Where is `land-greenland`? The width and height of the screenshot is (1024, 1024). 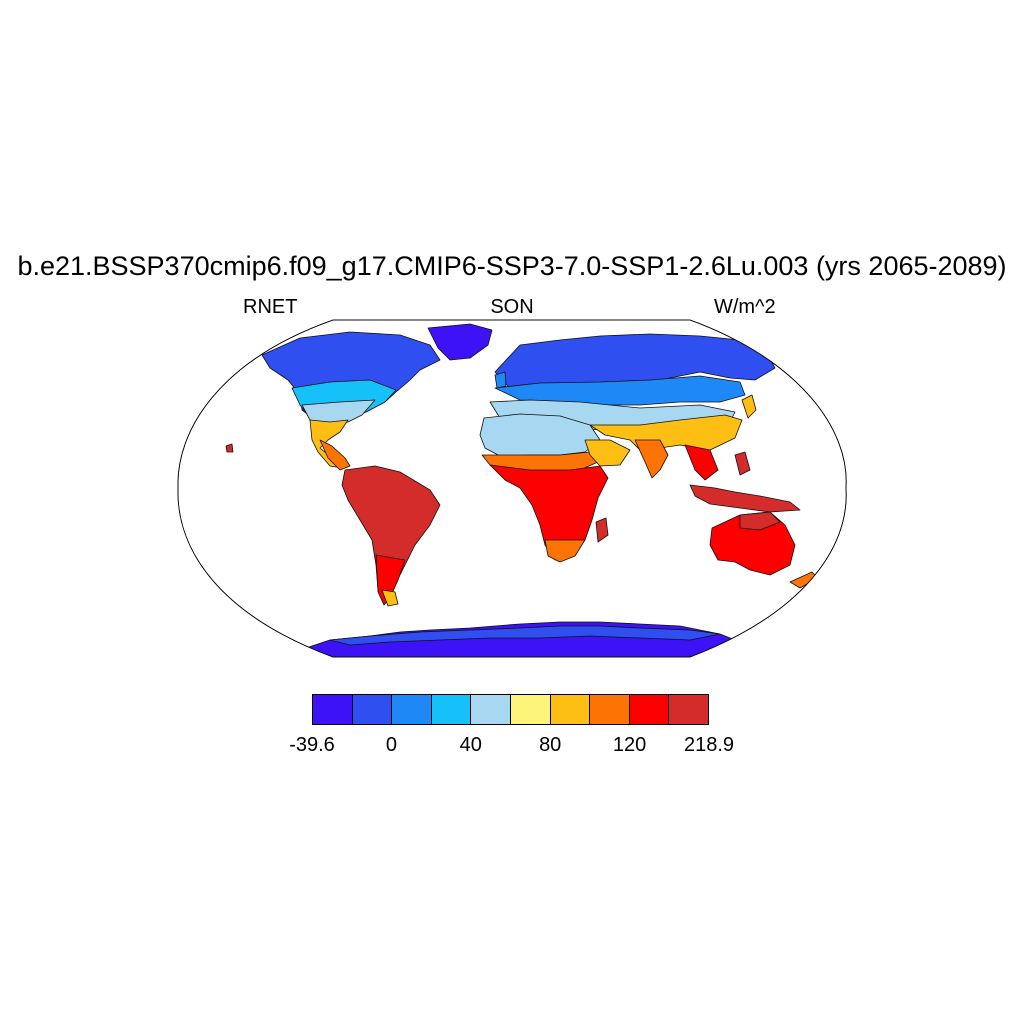
land-greenland is located at coordinates (460, 342).